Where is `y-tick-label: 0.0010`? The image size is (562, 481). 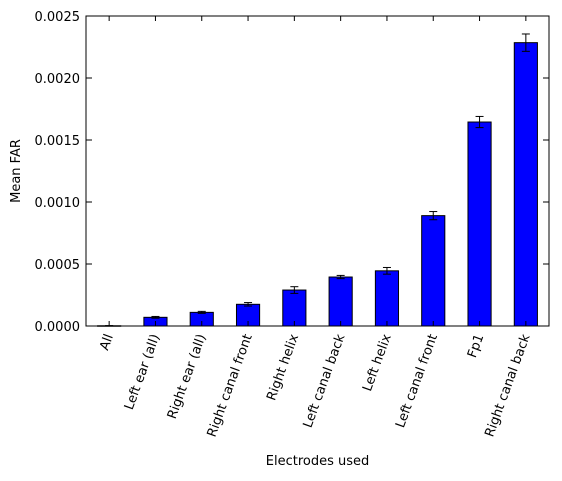
y-tick-label: 0.0010 is located at coordinates (58, 203).